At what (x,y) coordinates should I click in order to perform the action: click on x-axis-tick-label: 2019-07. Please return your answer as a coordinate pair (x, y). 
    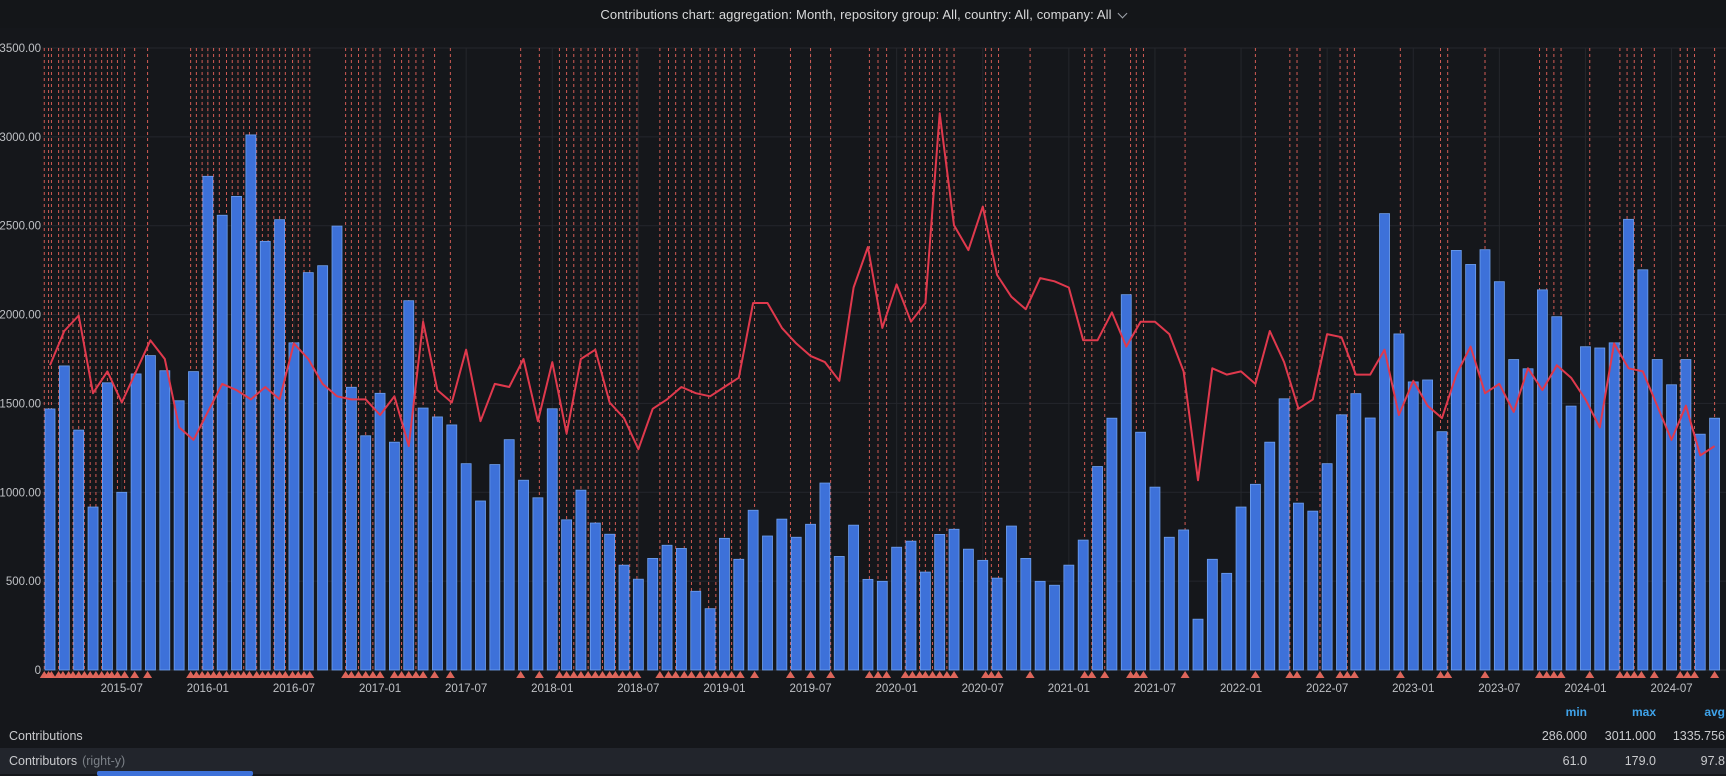
    Looking at the image, I should click on (810, 689).